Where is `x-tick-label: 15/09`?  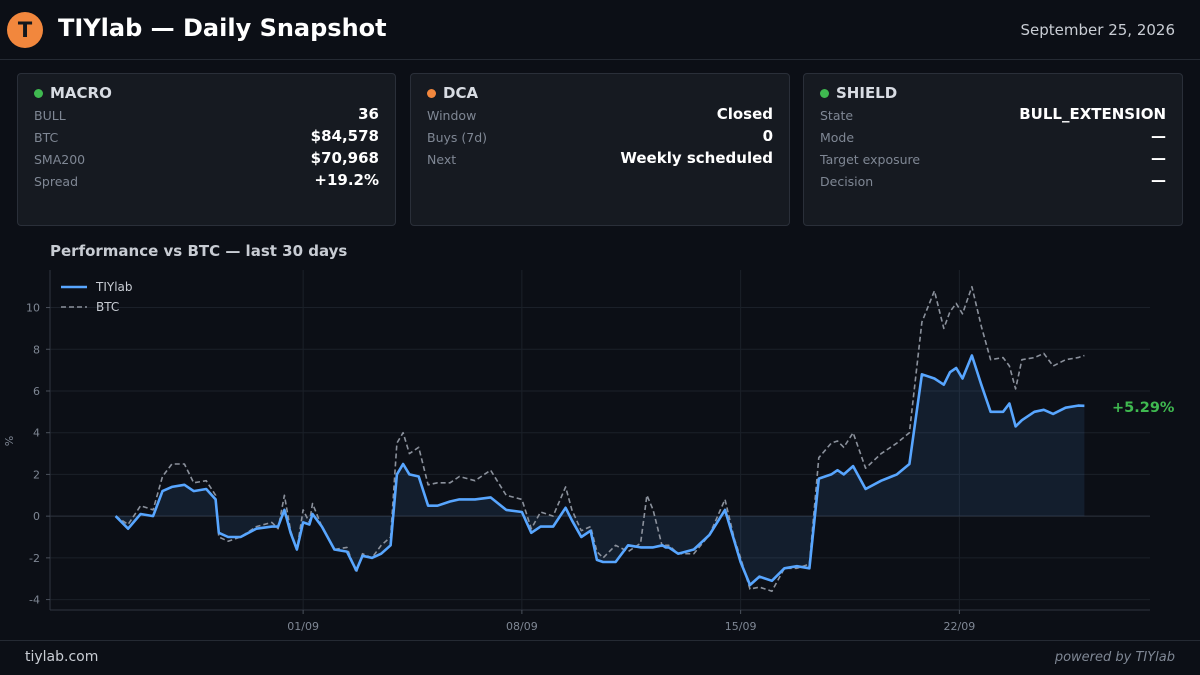
x-tick-label: 15/09 is located at coordinates (741, 626).